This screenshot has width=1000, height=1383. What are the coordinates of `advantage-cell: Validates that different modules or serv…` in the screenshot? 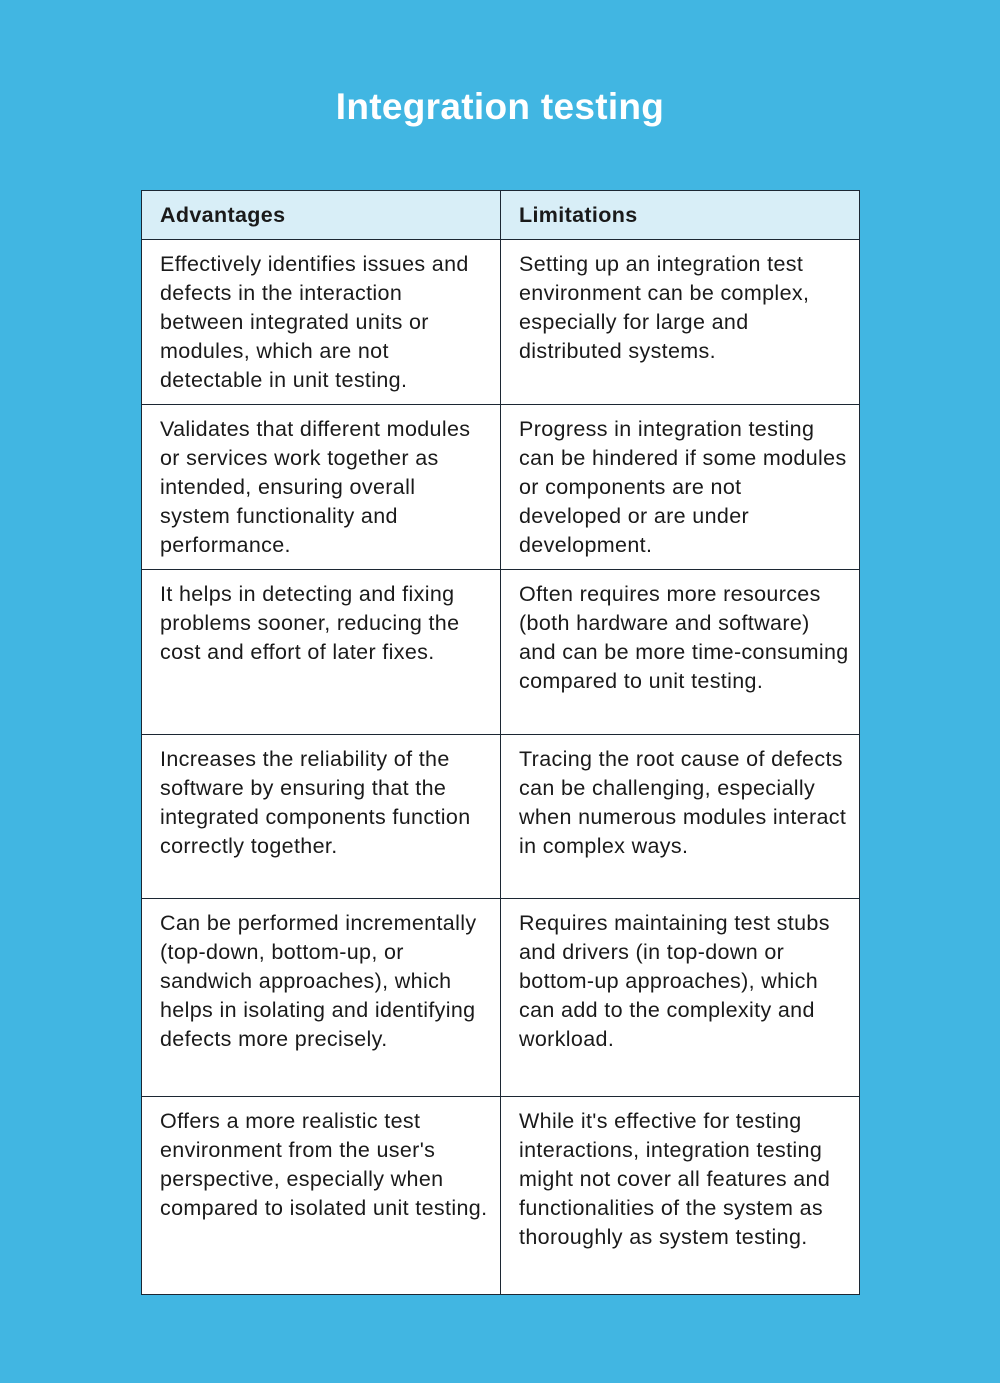 It's located at (321, 487).